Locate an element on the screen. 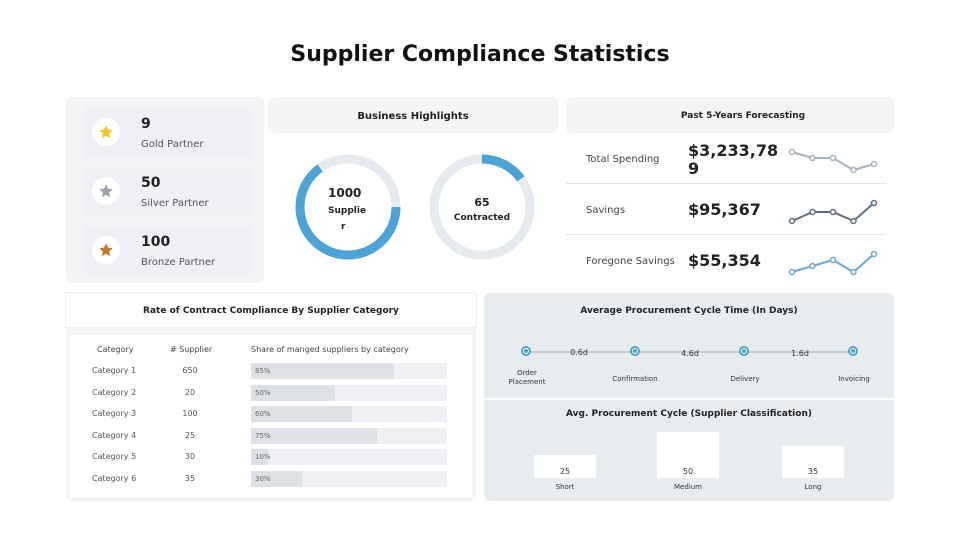 The image size is (960, 540). bar-category-label: Long is located at coordinates (813, 487).